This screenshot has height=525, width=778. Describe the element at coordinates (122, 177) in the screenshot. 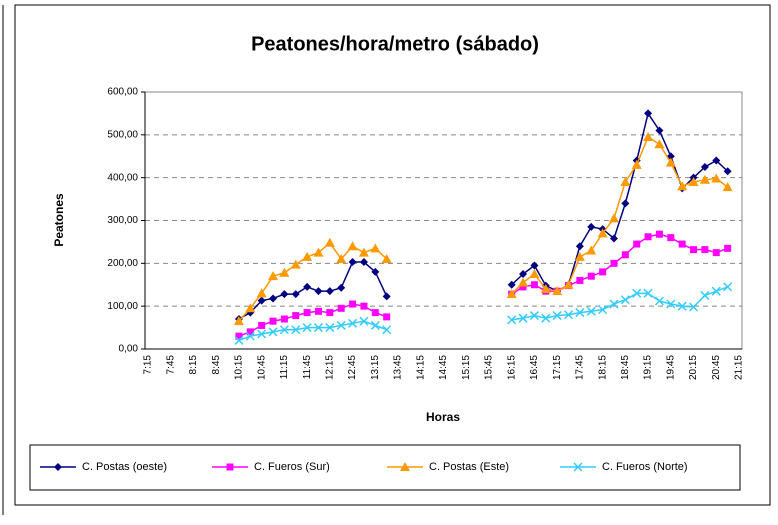

I see `y-tick-label: 400,00` at that location.